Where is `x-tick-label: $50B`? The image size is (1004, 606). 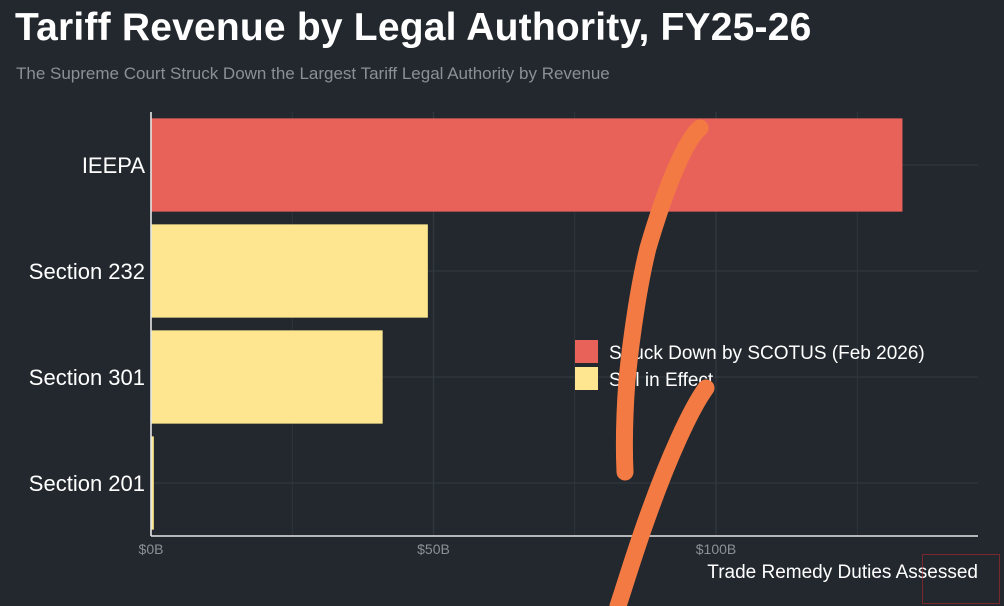 x-tick-label: $50B is located at coordinates (433, 549).